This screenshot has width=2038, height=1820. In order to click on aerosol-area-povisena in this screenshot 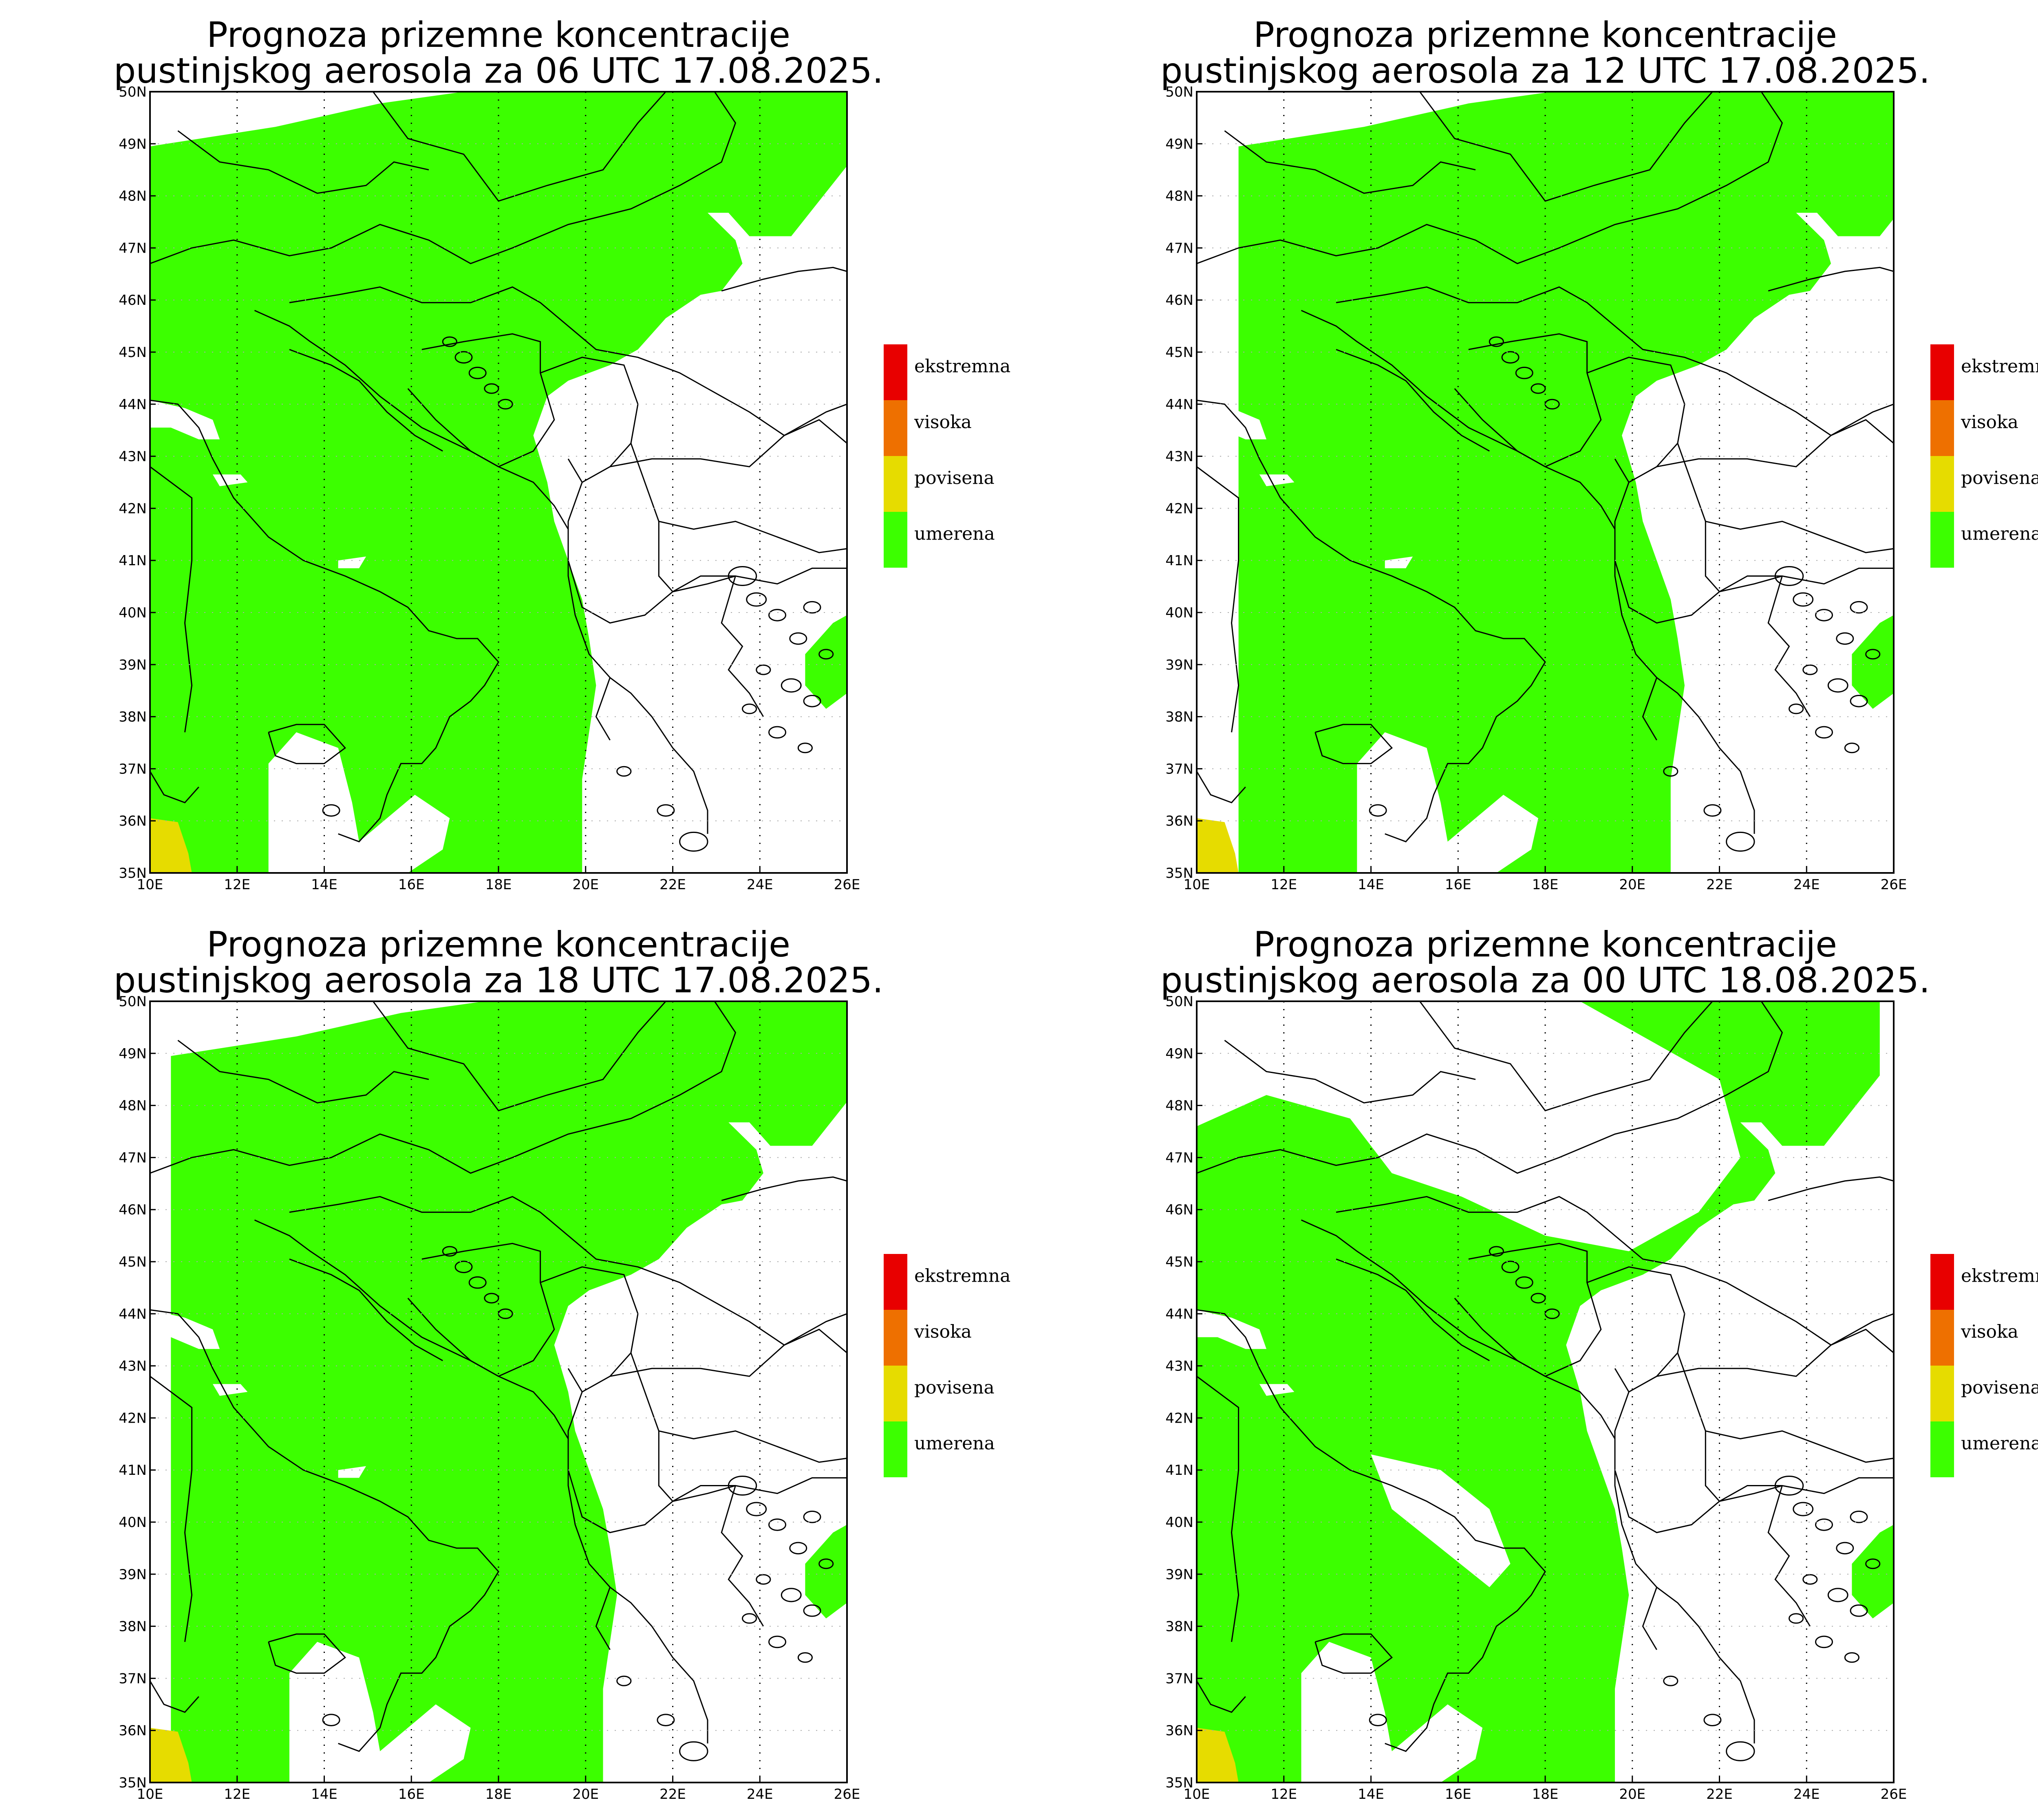, I will do `click(171, 1755)`.